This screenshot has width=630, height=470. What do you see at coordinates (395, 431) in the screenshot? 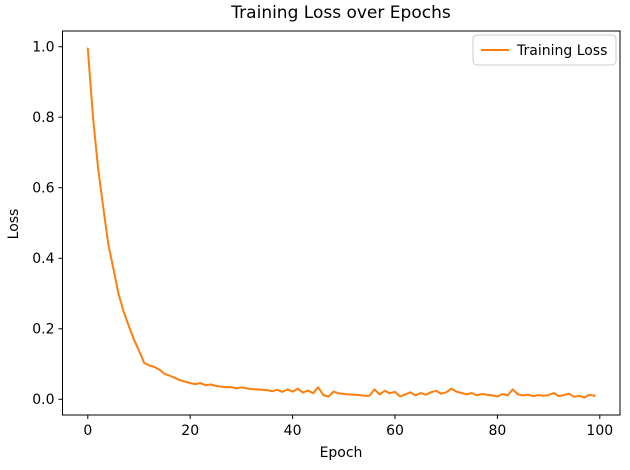
I see `x-tick-label: 60` at bounding box center [395, 431].